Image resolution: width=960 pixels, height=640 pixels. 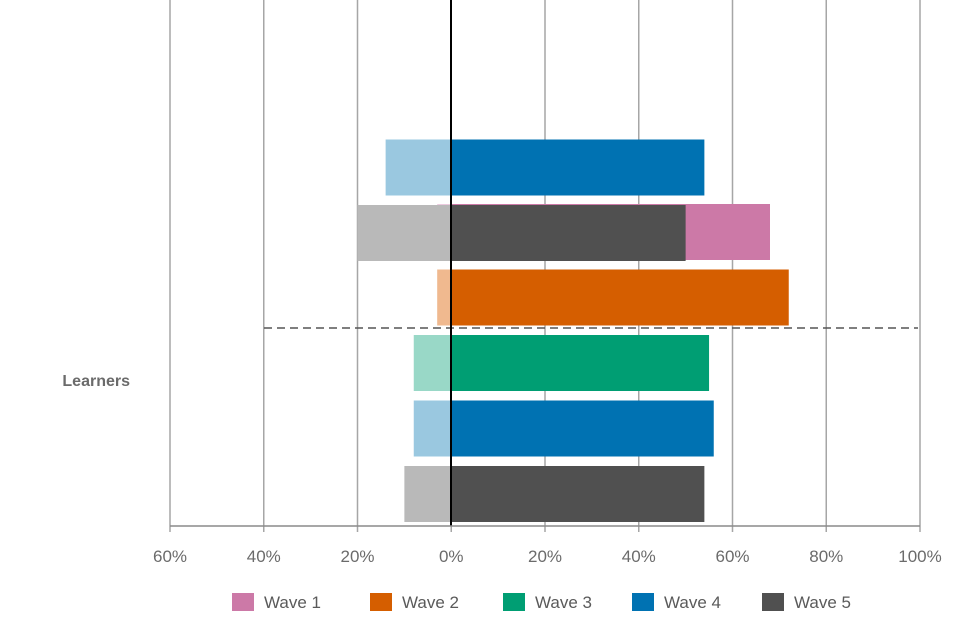 What do you see at coordinates (822, 602) in the screenshot?
I see `legend-label: Wave 5` at bounding box center [822, 602].